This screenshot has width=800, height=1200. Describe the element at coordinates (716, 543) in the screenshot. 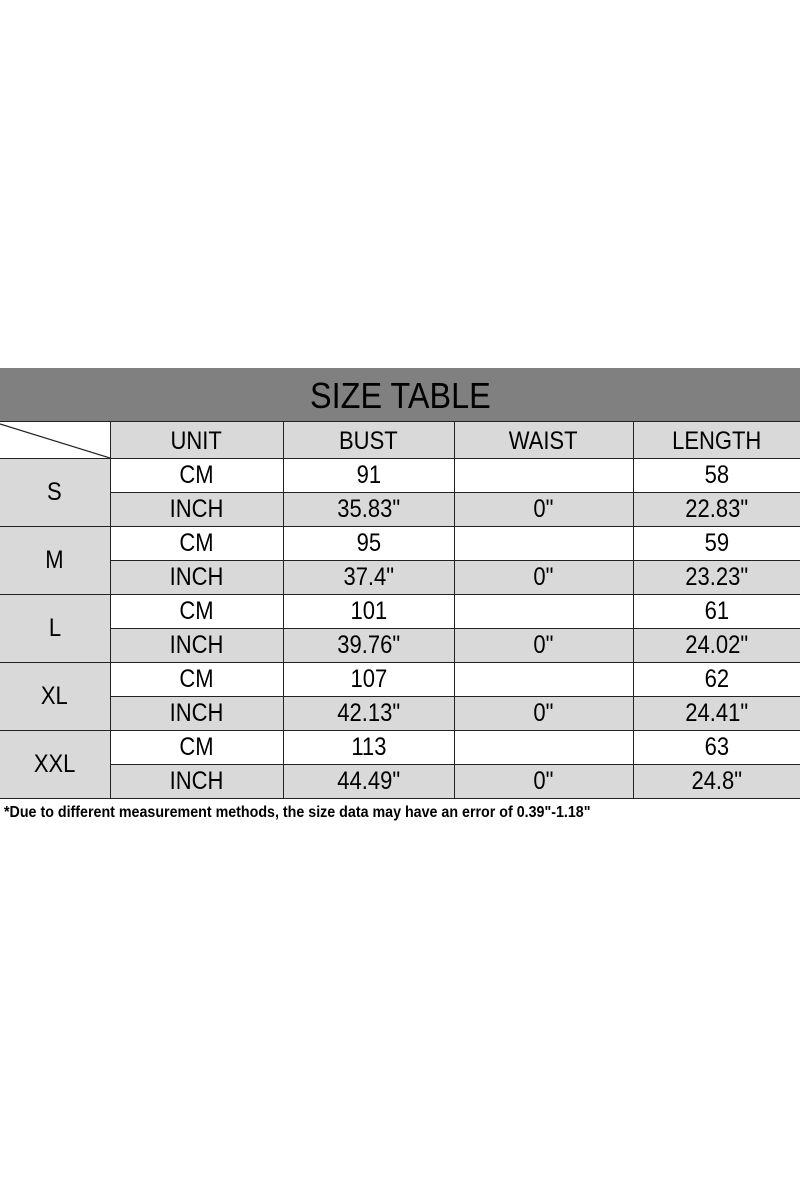

I see `cell-length: 59` at that location.